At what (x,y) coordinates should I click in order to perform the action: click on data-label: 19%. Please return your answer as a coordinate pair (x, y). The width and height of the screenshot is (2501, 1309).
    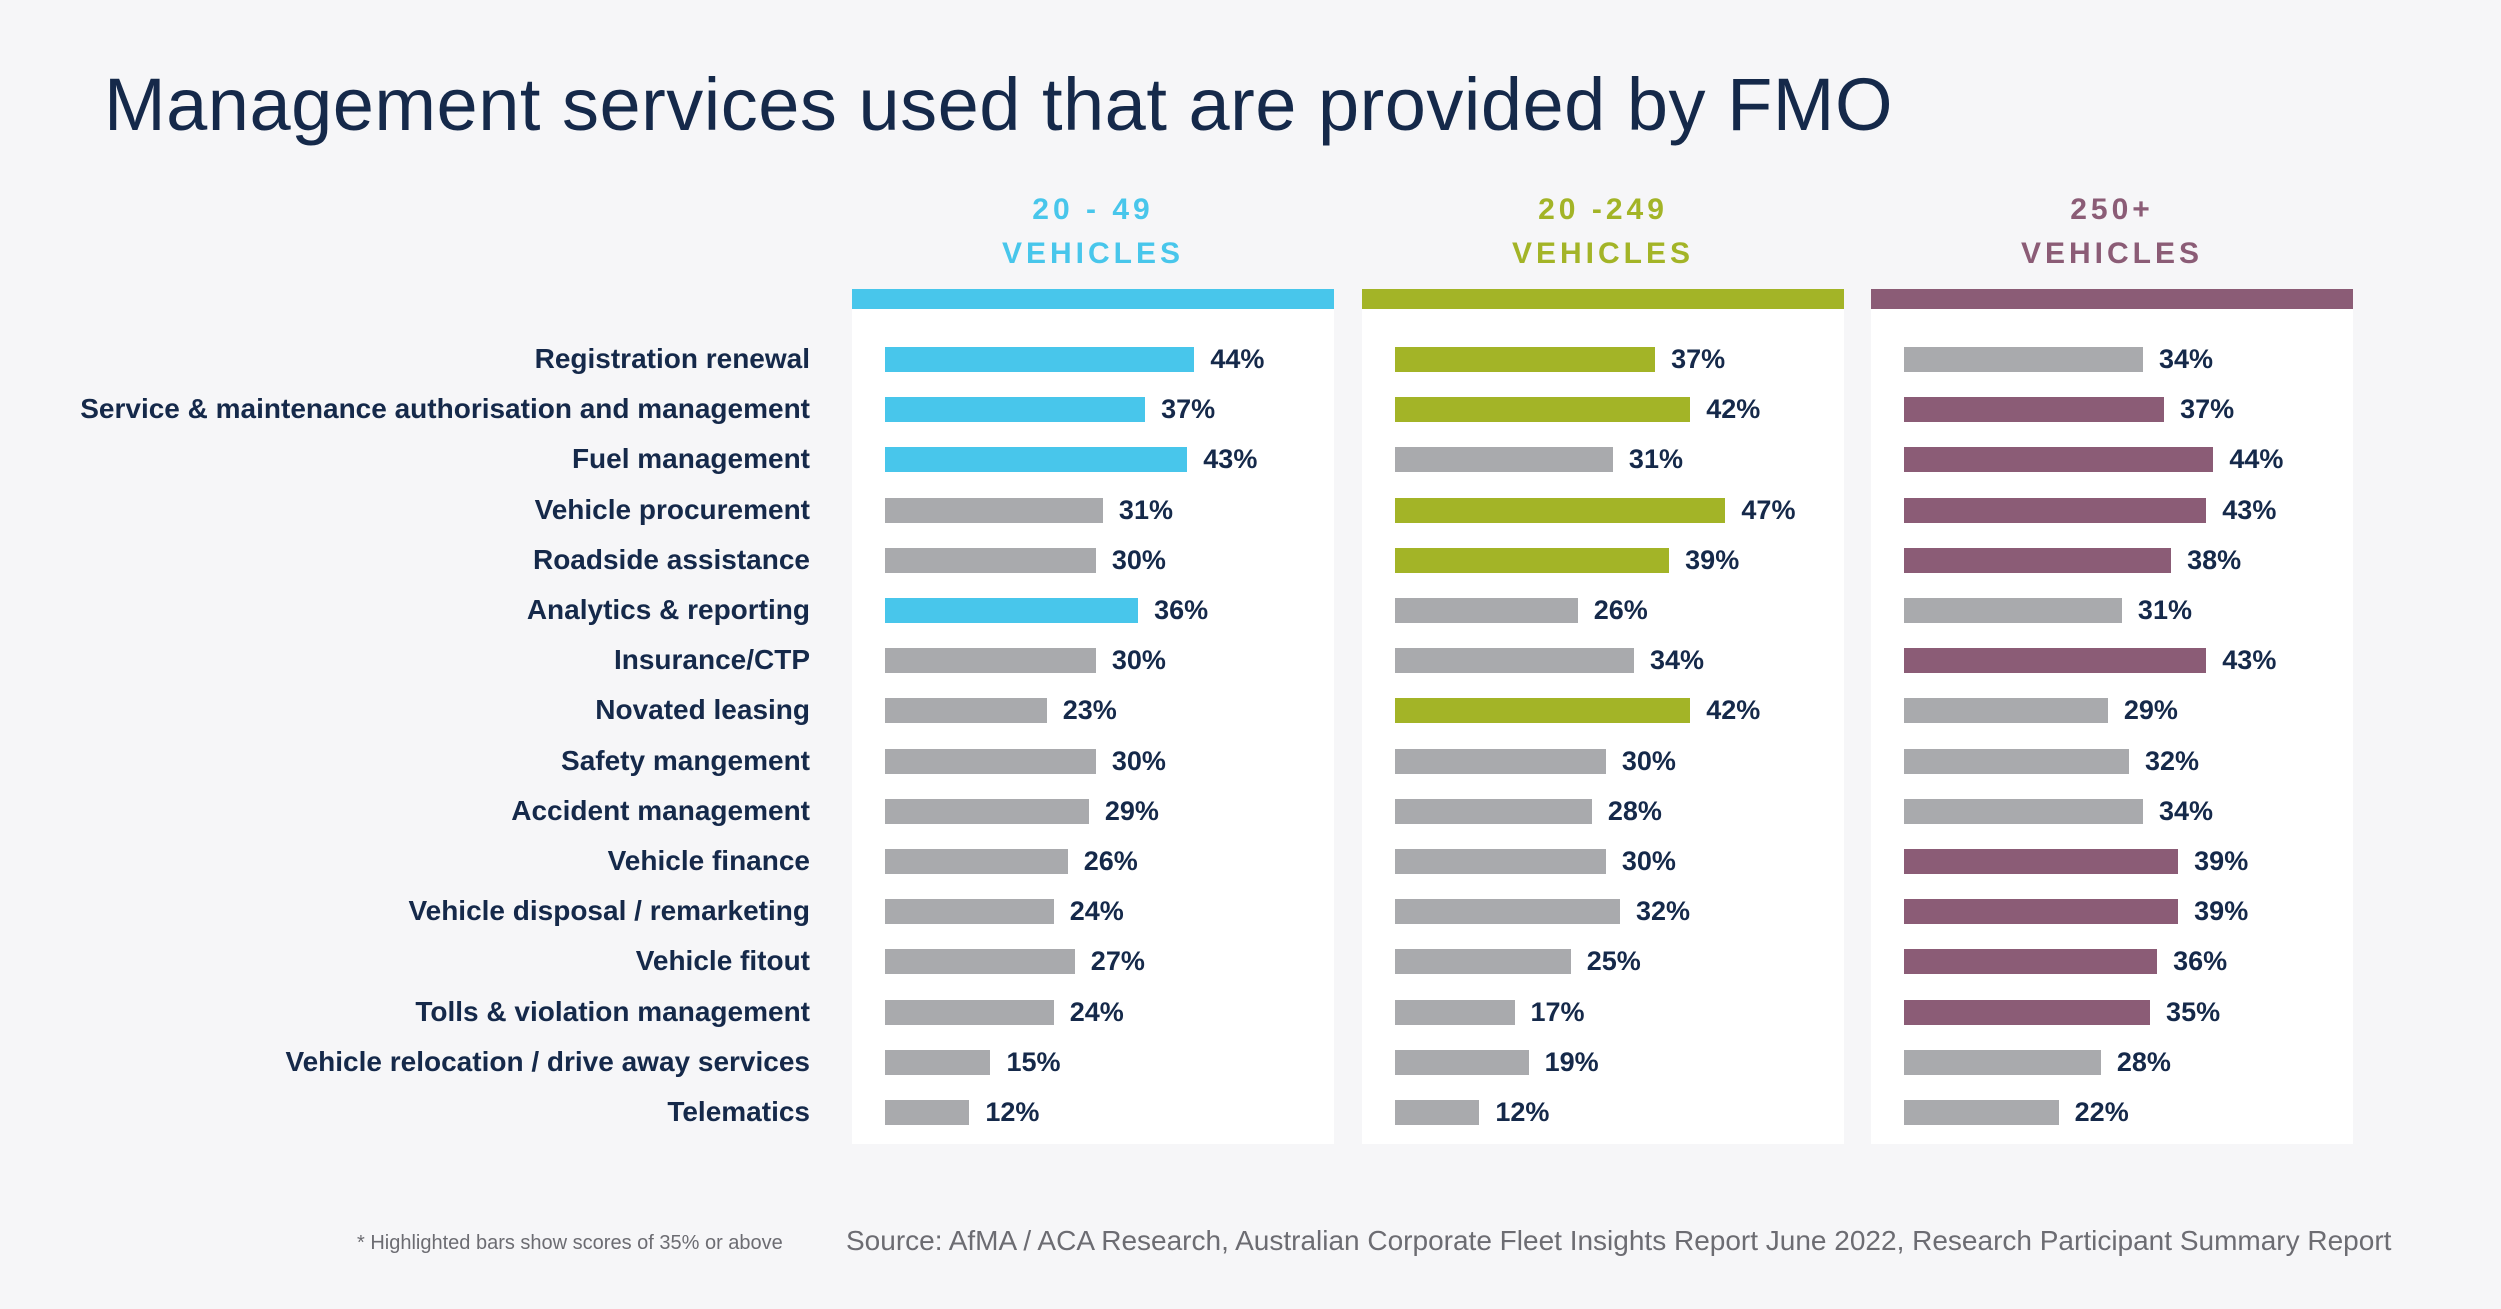
    Looking at the image, I should click on (1571, 1061).